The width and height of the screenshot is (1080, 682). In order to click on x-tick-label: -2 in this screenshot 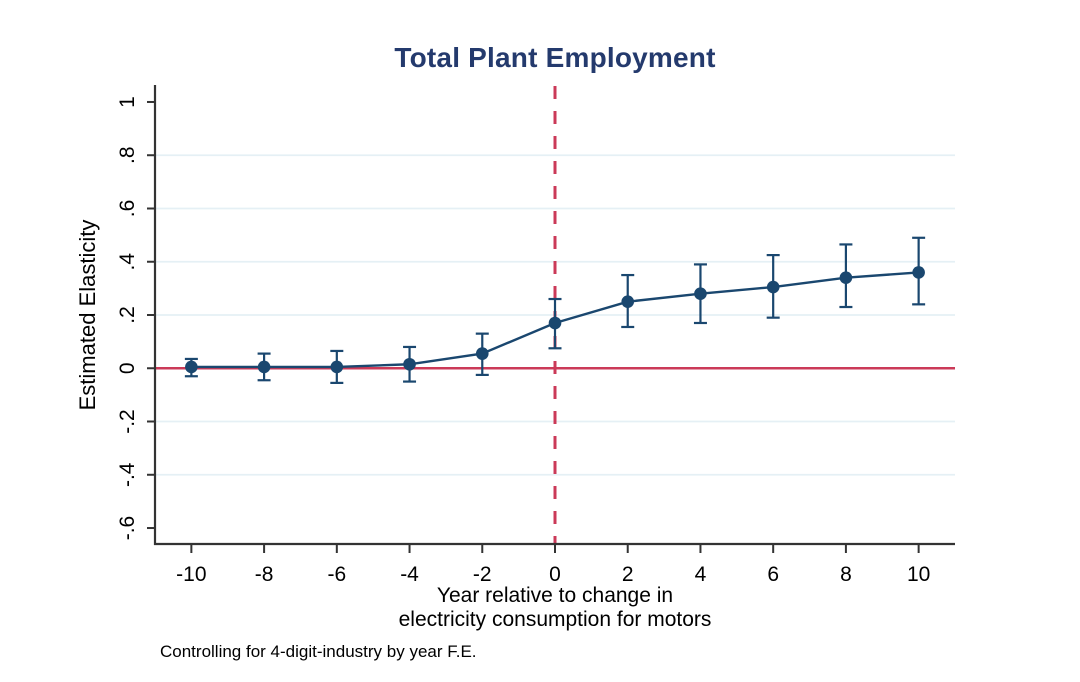, I will do `click(482, 574)`.